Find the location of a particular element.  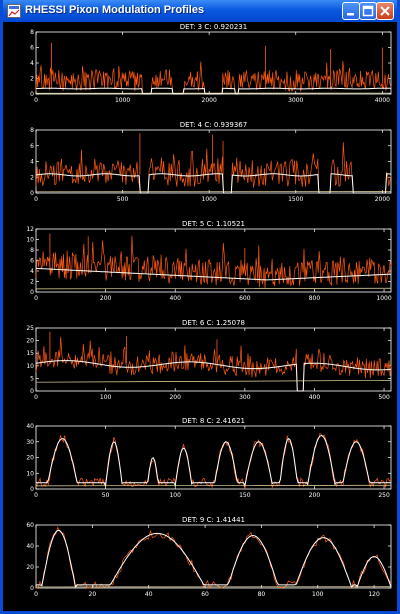

chart-title: DET: 9 C: 1.41441 is located at coordinates (213, 520).